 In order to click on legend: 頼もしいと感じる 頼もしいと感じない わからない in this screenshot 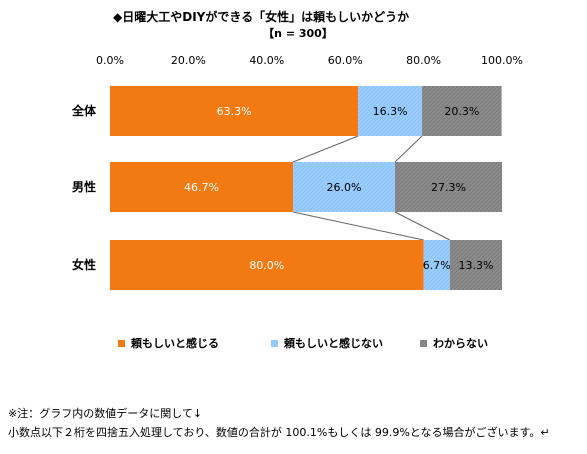, I will do `click(303, 343)`.